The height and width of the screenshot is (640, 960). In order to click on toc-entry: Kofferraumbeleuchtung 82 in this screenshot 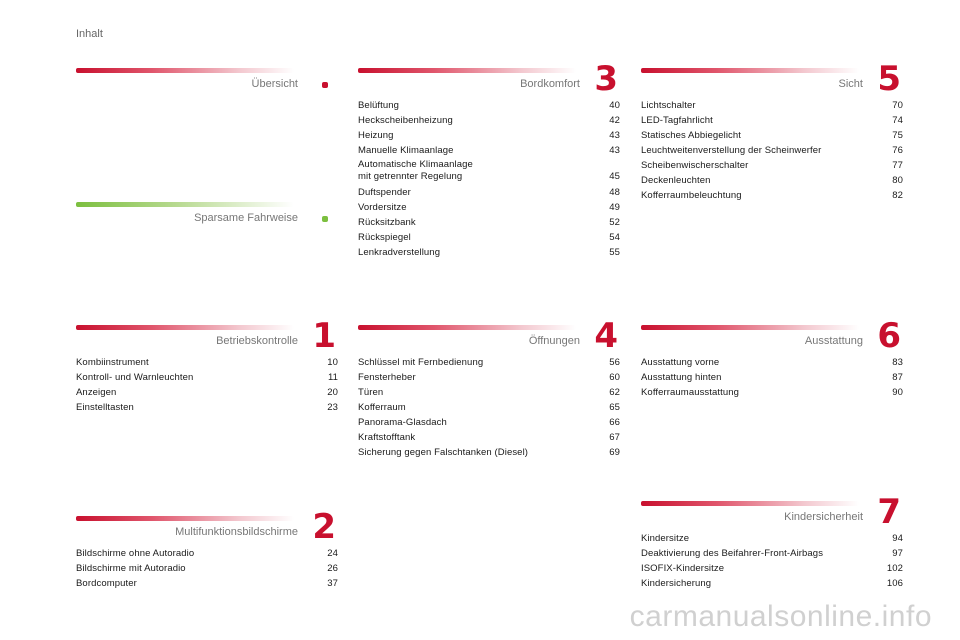, I will do `click(772, 195)`.